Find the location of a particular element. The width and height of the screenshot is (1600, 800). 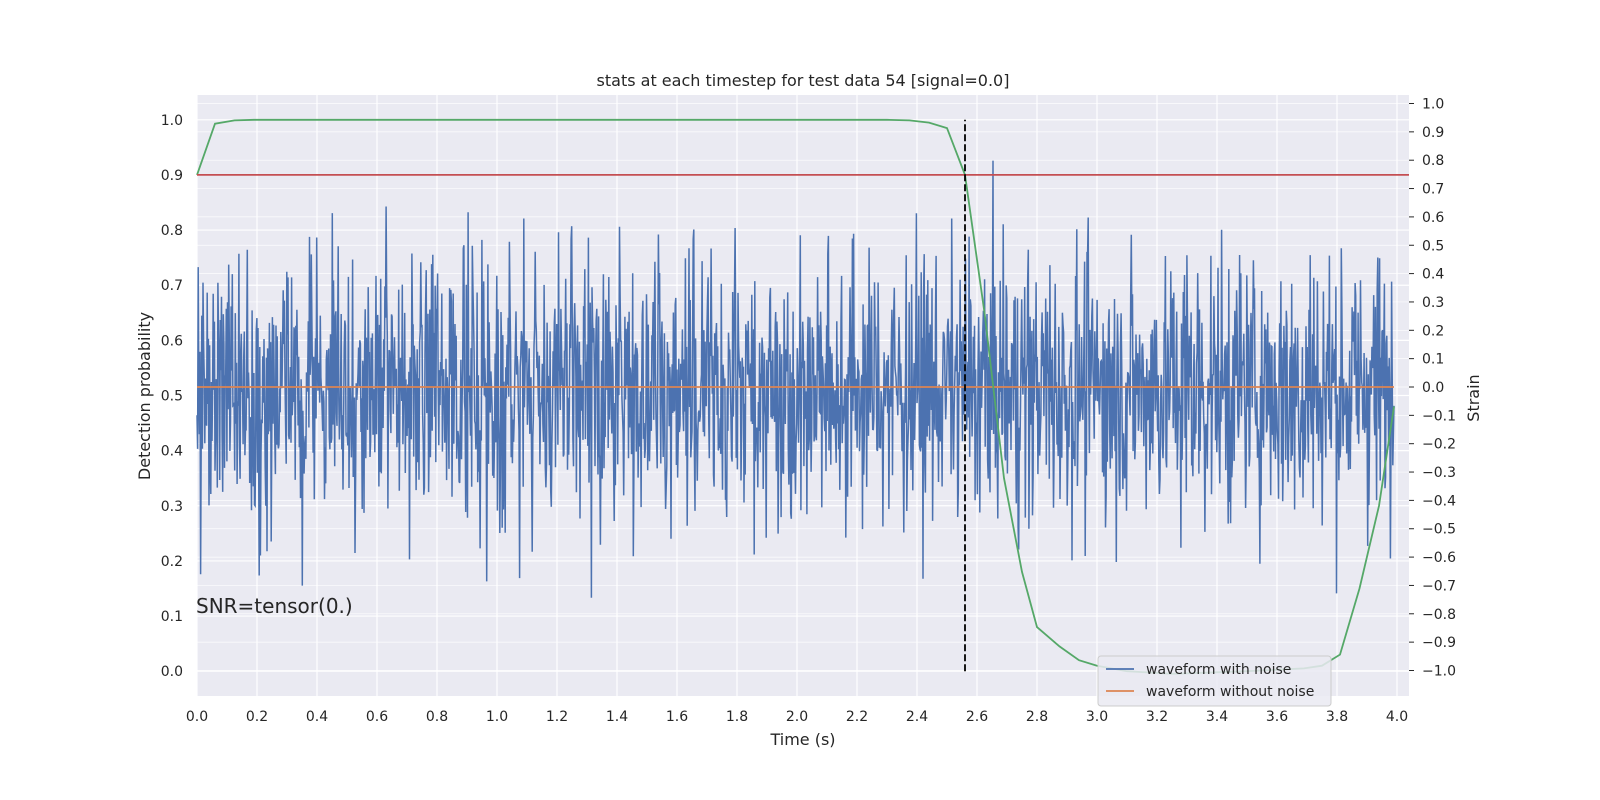

y-right-tick-label: −0.2 is located at coordinates (1439, 445).